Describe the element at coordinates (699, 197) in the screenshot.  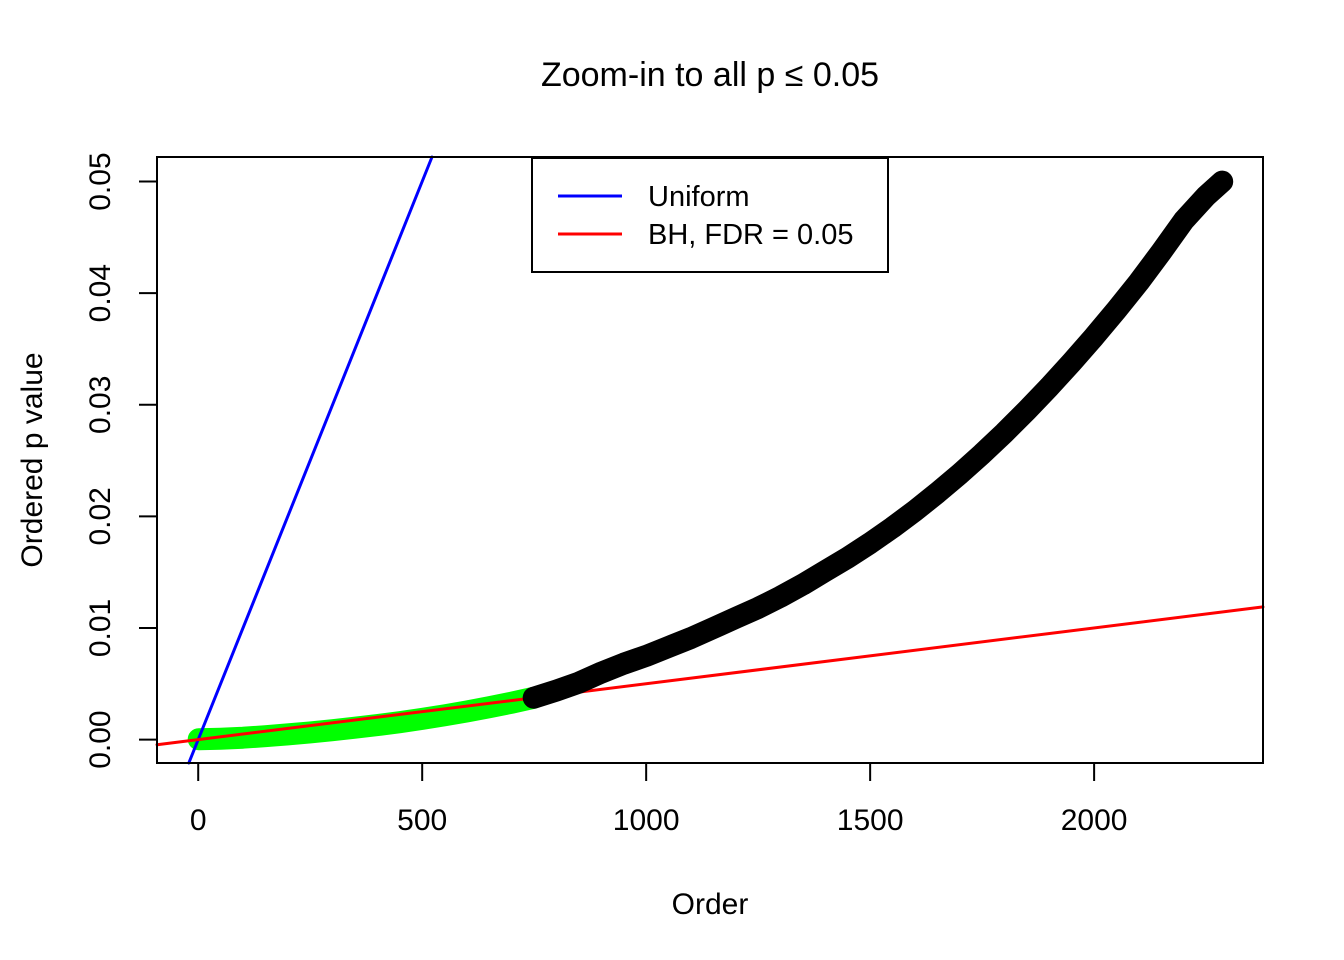
I see `legend-label-uniform: Uniform` at that location.